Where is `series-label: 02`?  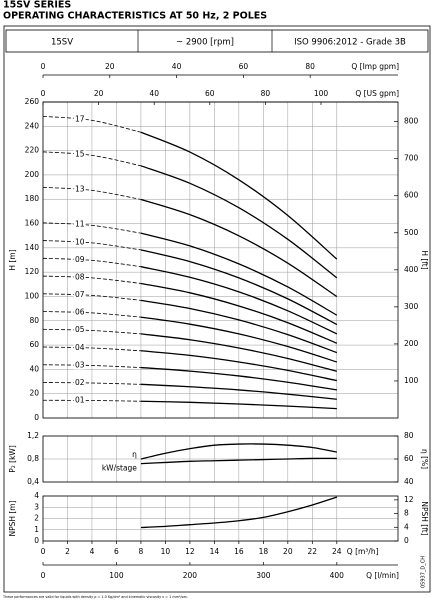 series-label: 02 is located at coordinates (80, 382).